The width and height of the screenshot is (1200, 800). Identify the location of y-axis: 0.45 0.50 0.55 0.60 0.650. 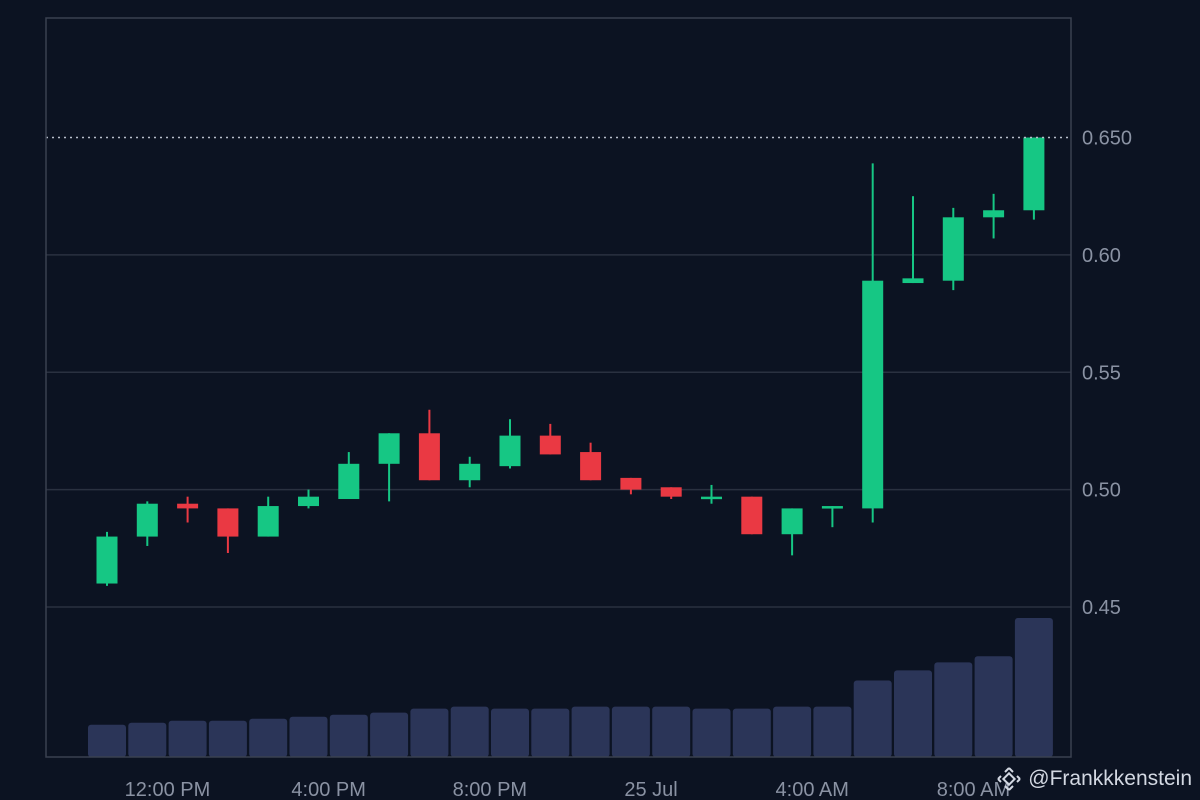
(1107, 374).